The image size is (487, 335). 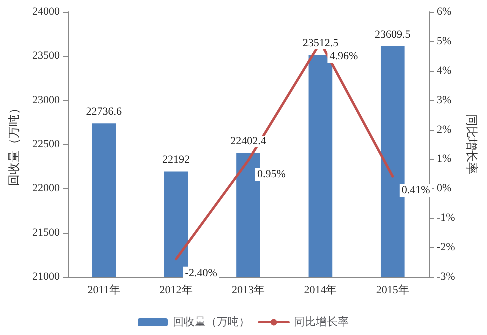 What do you see at coordinates (46, 12) in the screenshot?
I see `y-tick-label: 24000` at bounding box center [46, 12].